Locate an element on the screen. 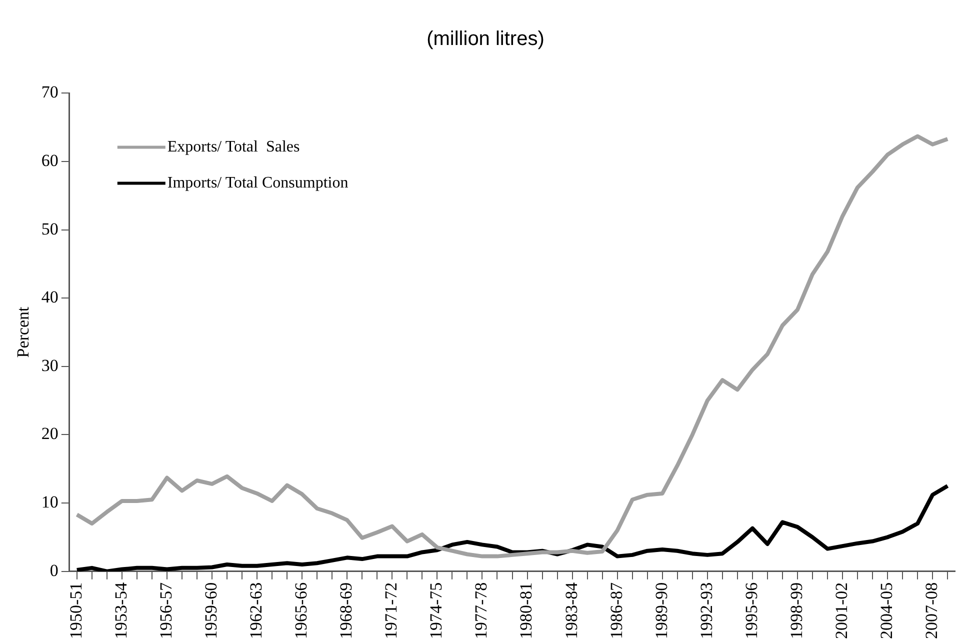  y-tick-label: 60 is located at coordinates (49, 160).